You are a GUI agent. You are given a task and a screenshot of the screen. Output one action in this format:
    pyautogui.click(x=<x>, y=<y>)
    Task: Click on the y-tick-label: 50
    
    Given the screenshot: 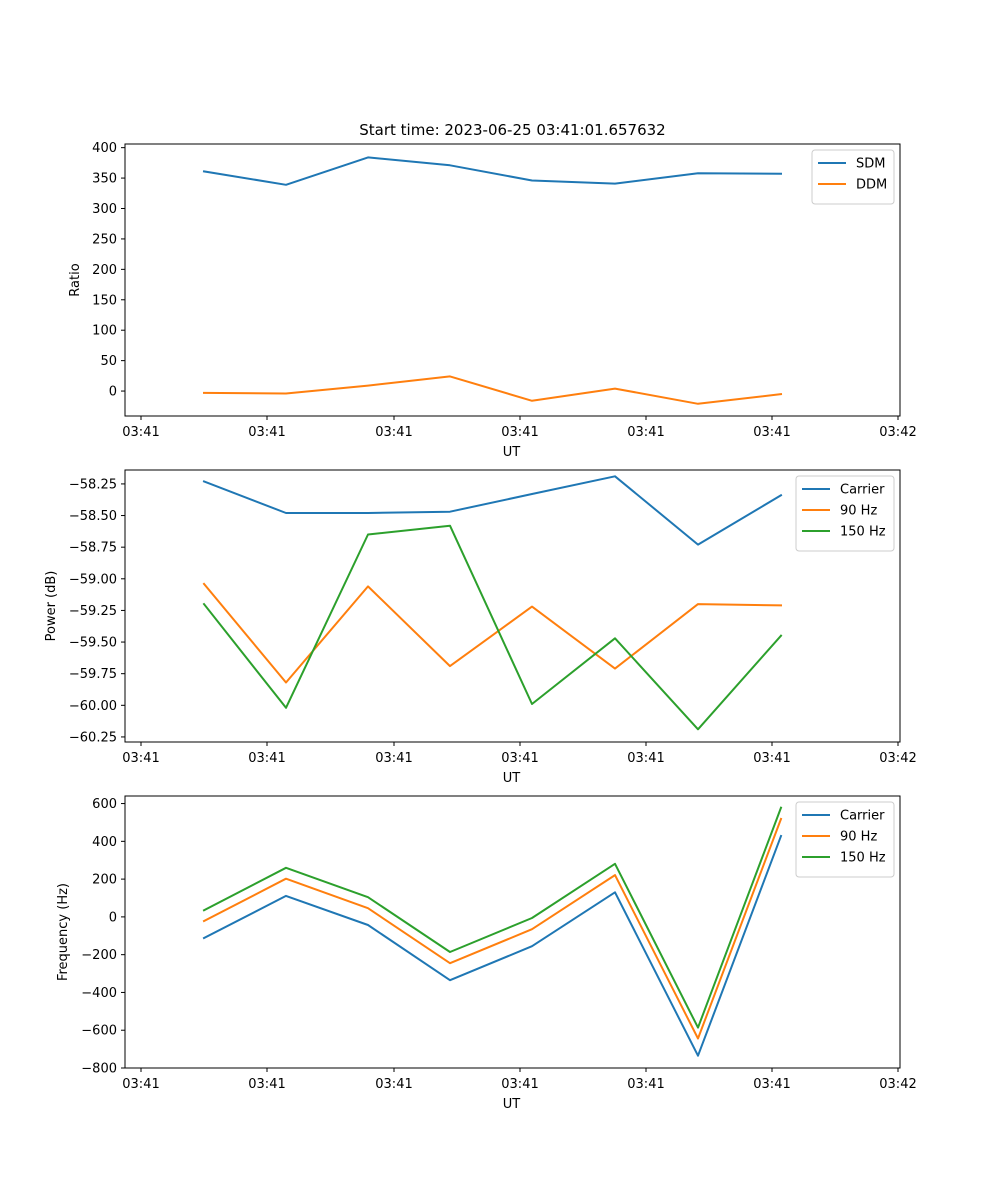 What is the action you would take?
    pyautogui.click(x=108, y=361)
    